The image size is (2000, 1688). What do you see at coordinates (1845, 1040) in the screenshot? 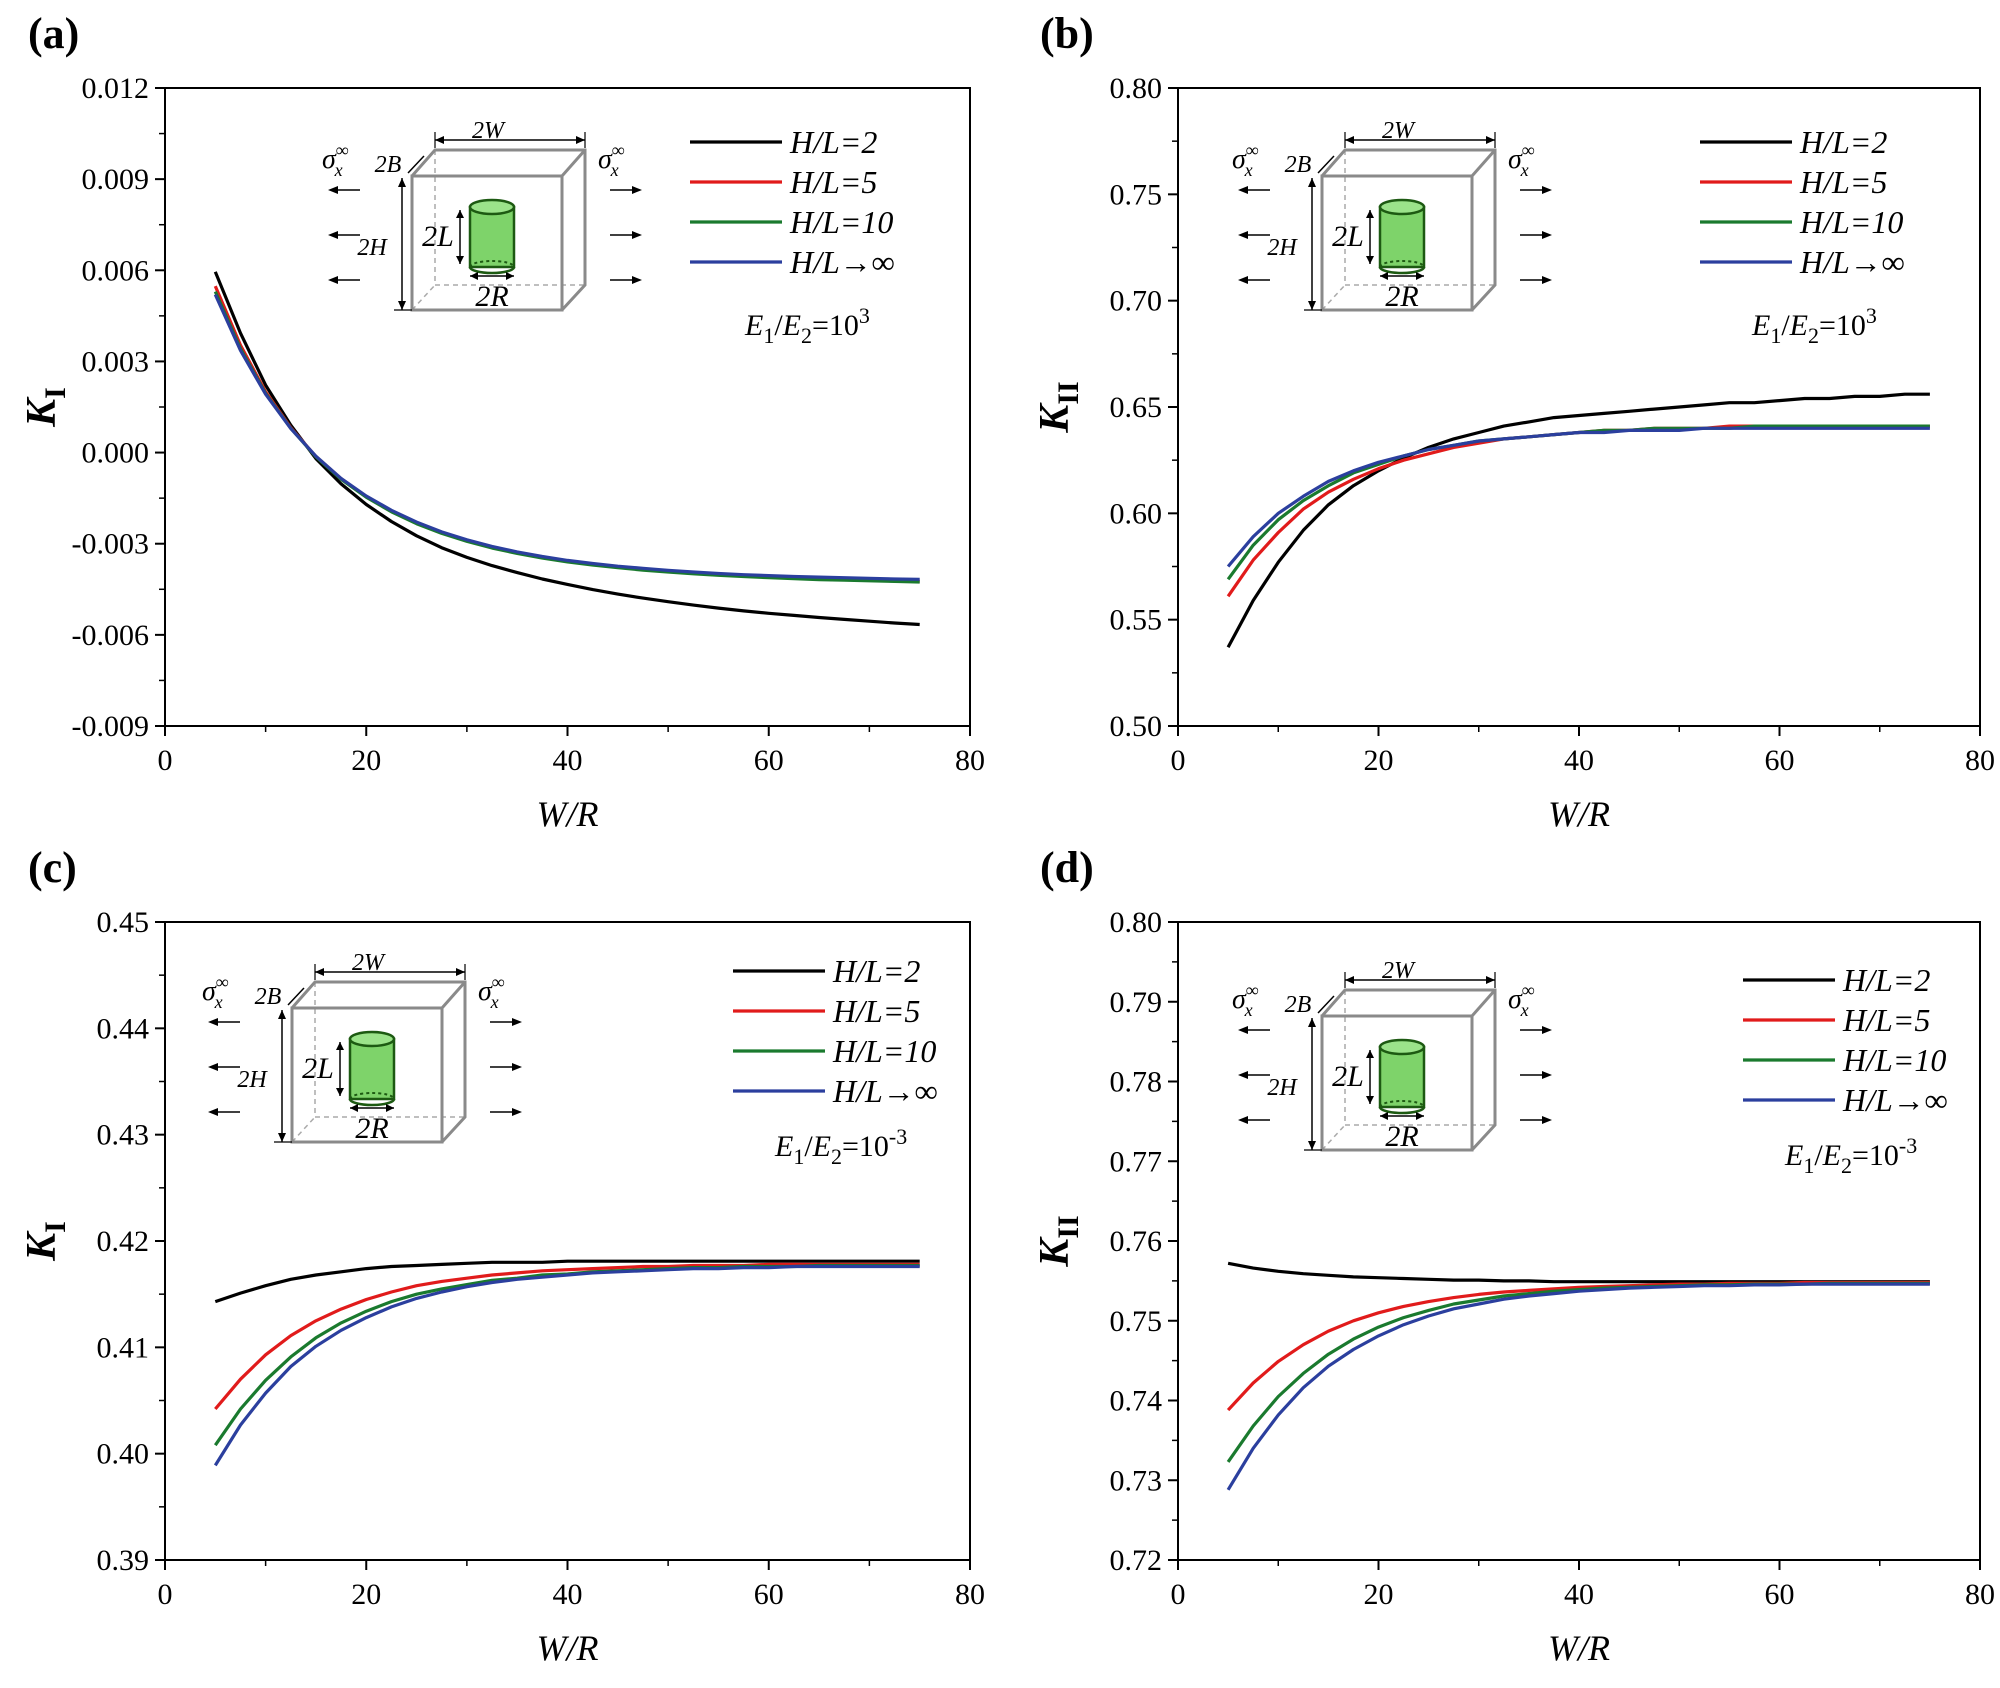
I see `legend: H/L=2H/L=5H/L=10H/L→∞` at bounding box center [1845, 1040].